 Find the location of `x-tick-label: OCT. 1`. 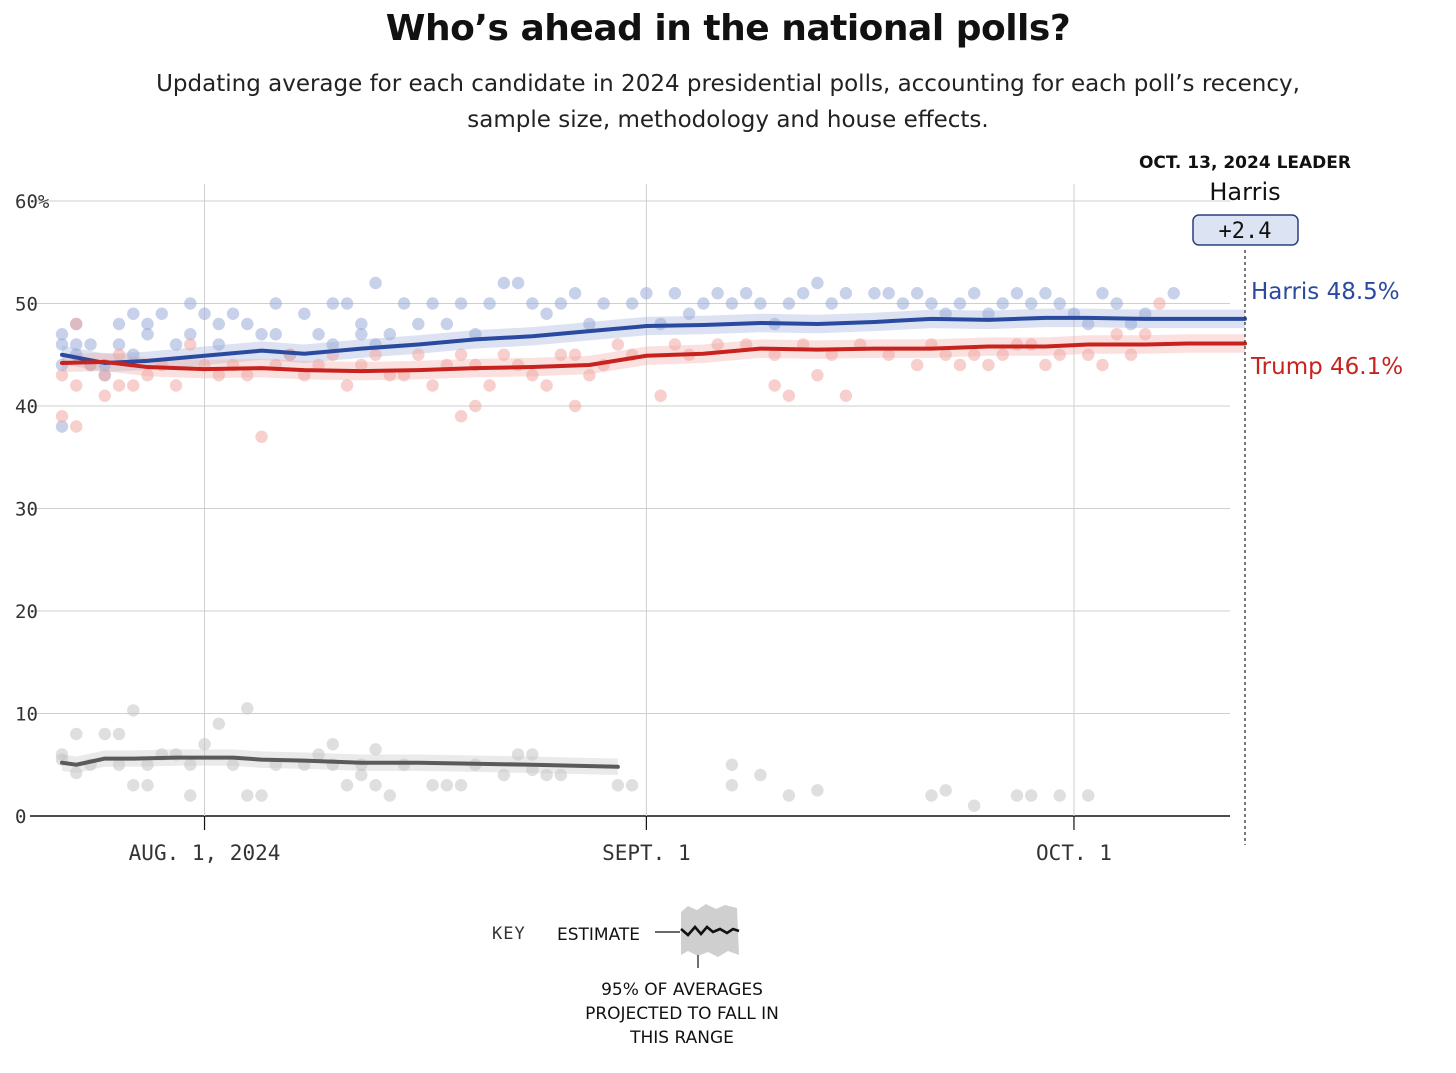

x-tick-label: OCT. 1 is located at coordinates (1074, 853).